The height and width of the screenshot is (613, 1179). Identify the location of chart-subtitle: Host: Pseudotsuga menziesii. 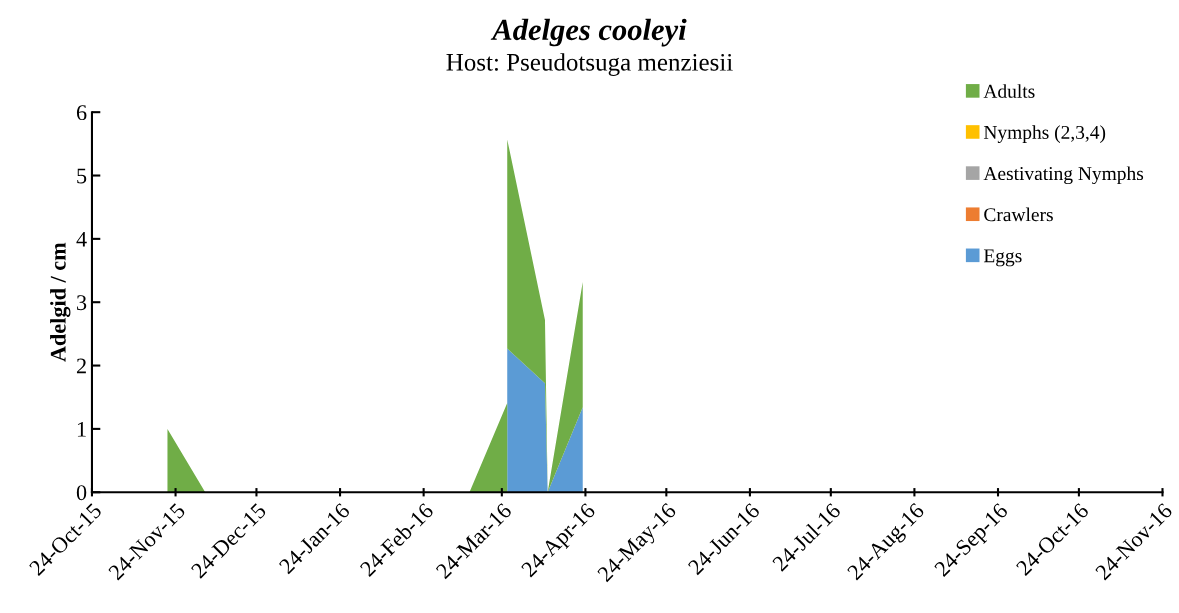
(589, 64).